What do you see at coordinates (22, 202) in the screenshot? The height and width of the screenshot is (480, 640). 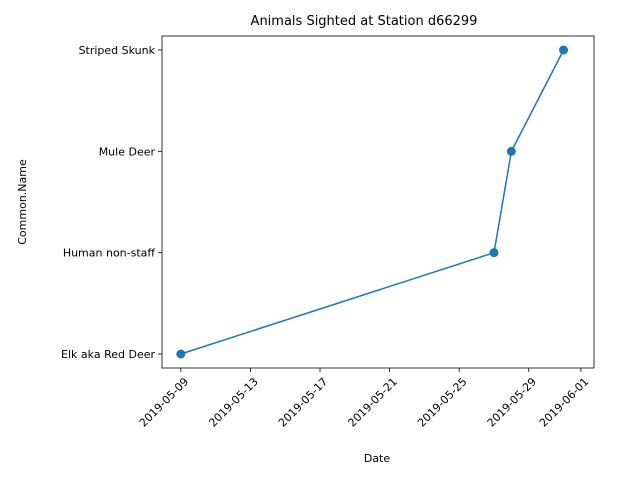 I see `y-axis-label: Common.Name` at bounding box center [22, 202].